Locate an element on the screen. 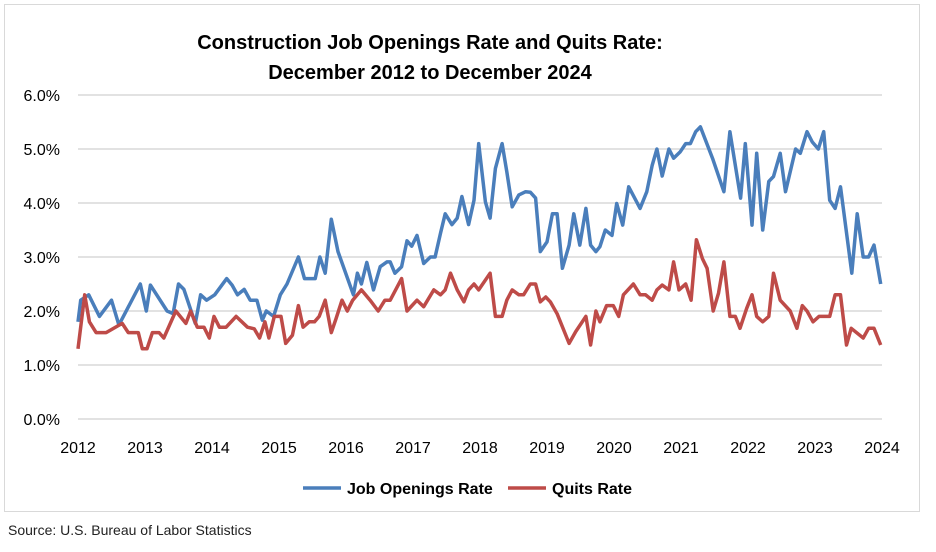  x-tick-label: 2021 is located at coordinates (681, 448).